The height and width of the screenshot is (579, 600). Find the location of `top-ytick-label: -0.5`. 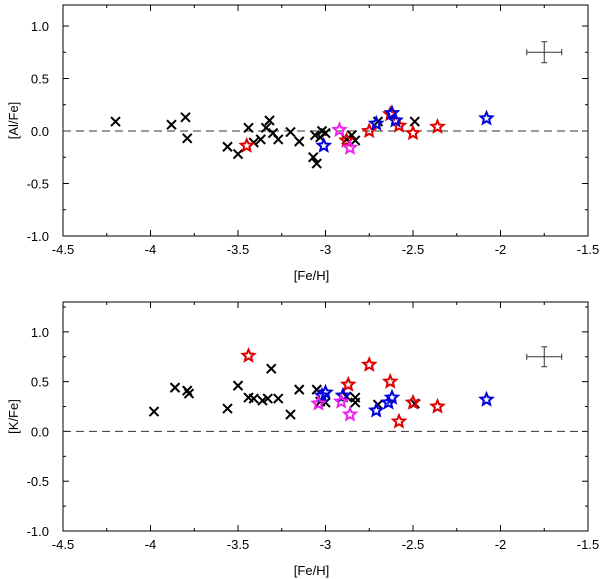

top-ytick-label: -0.5 is located at coordinates (38, 184).